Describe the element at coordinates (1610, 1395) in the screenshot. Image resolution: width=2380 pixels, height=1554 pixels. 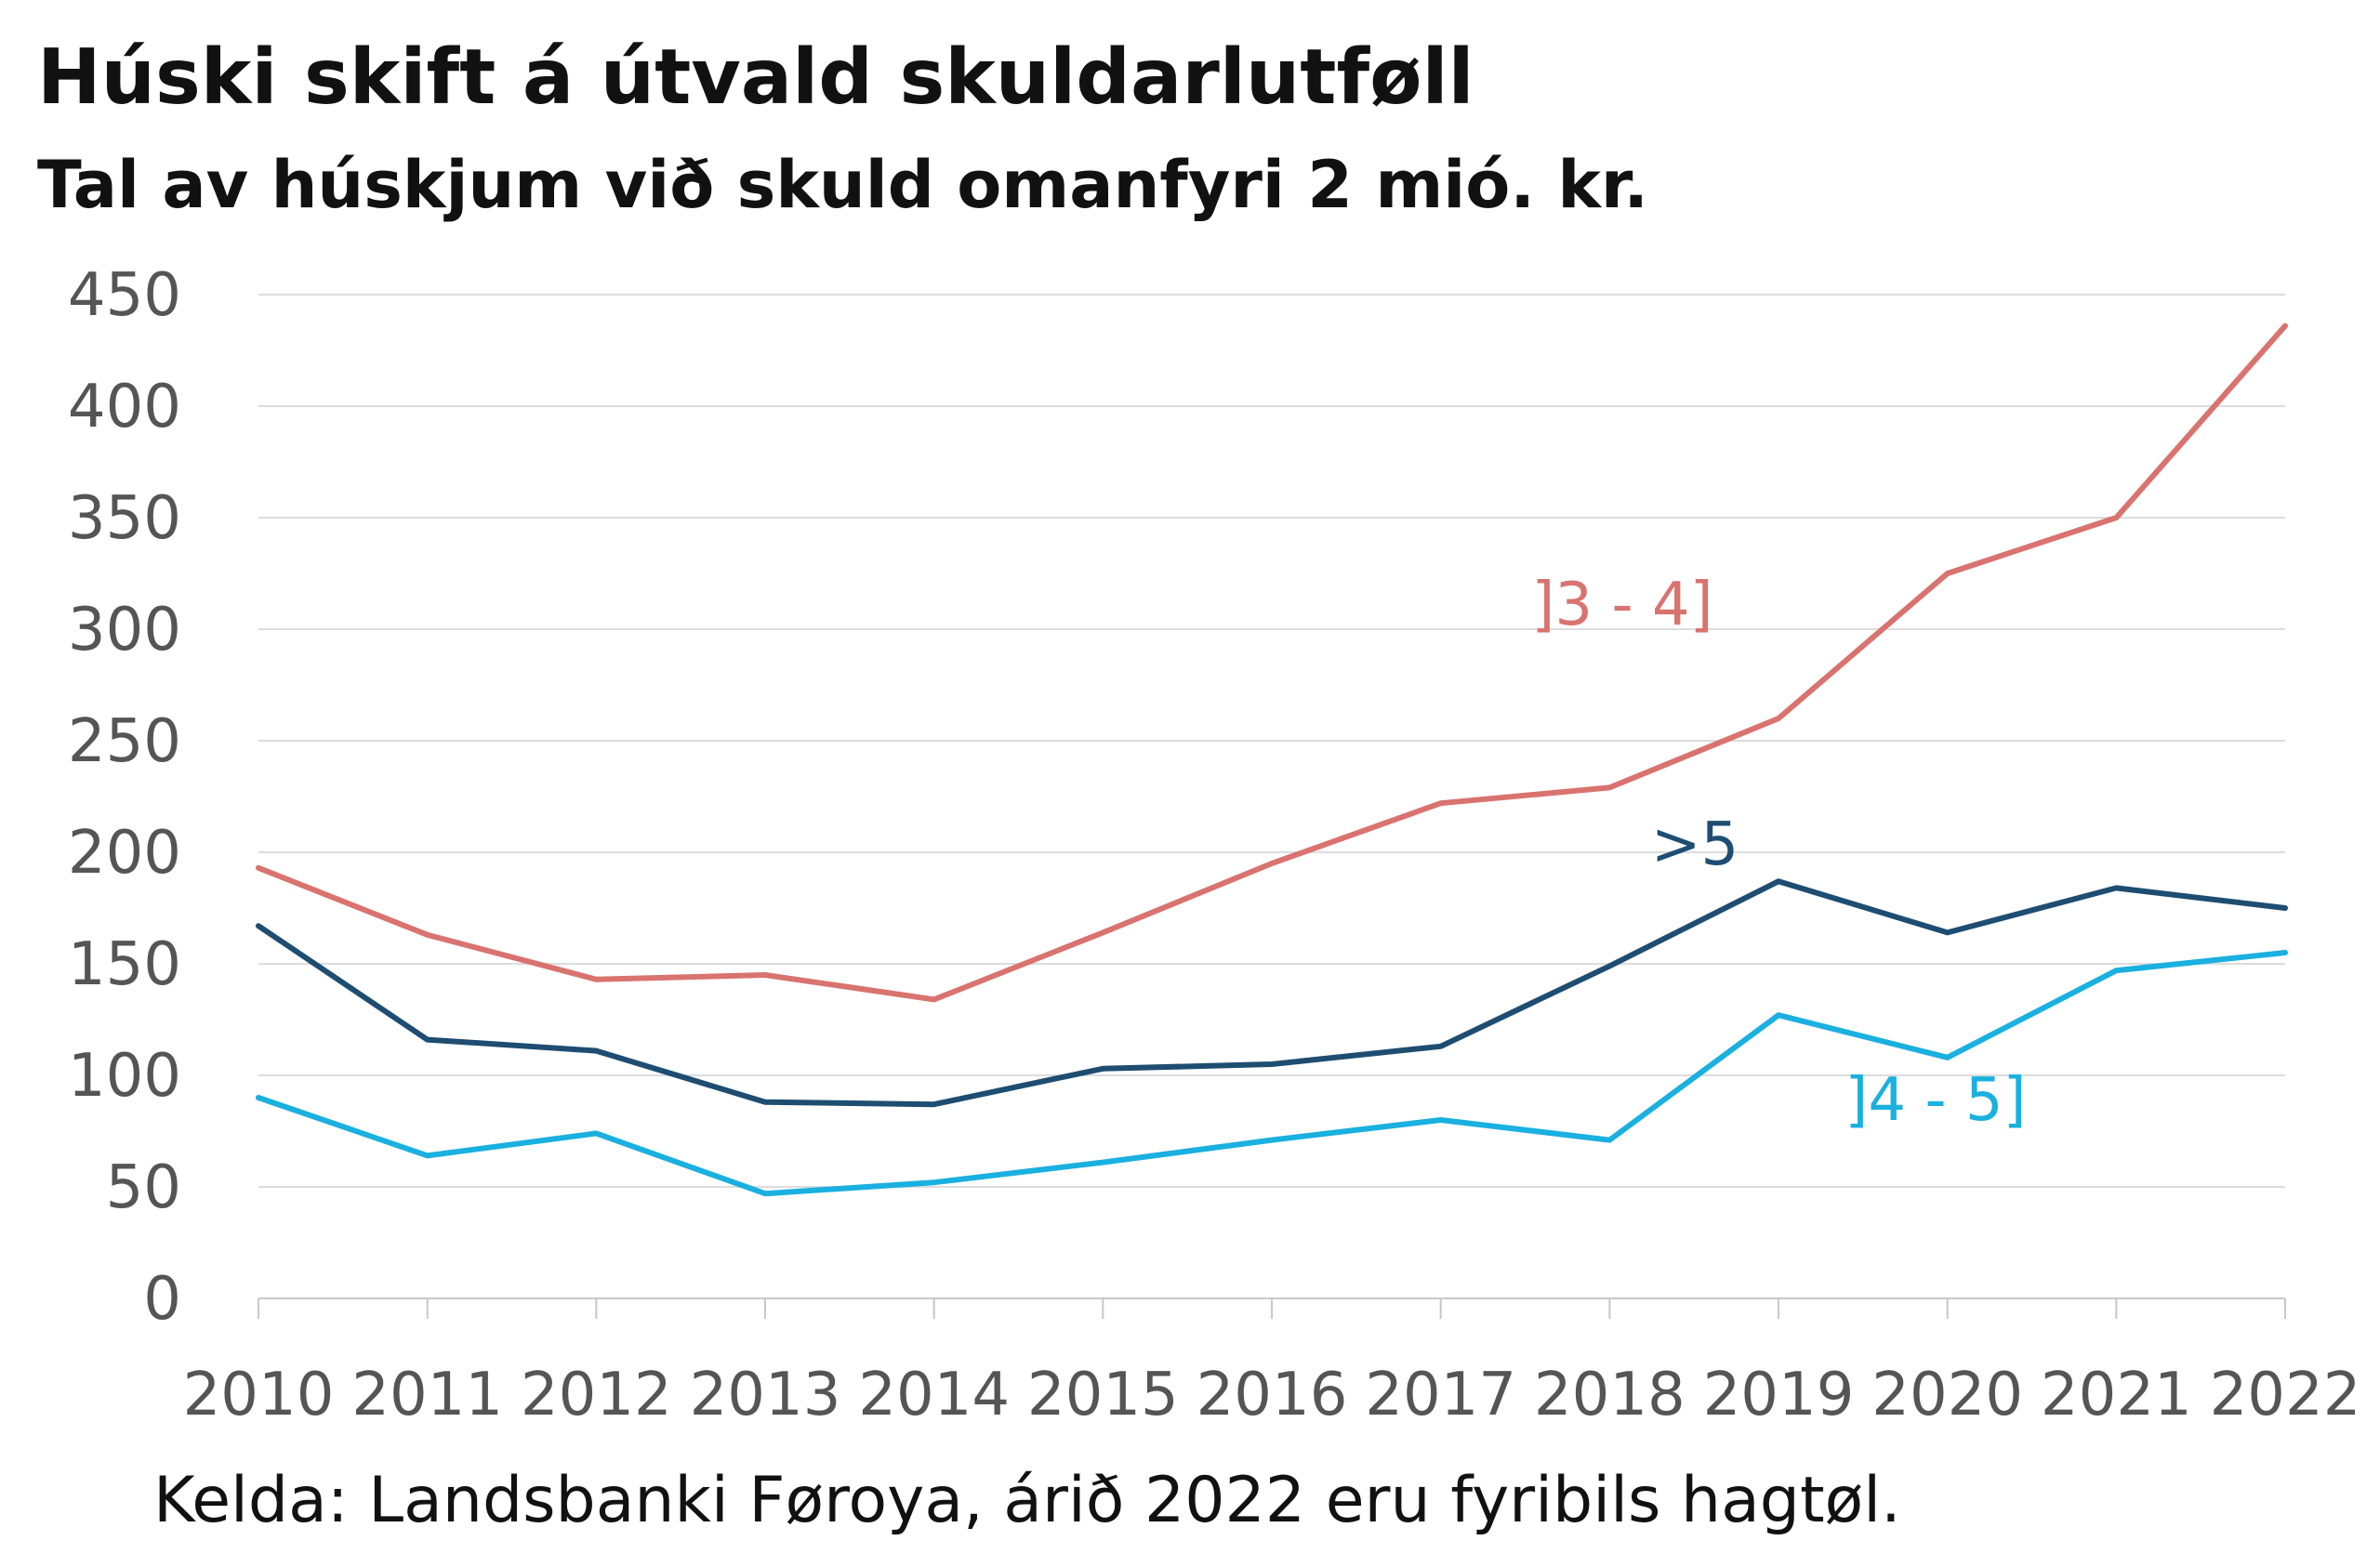
I see `x-tick-label: 2018` at that location.